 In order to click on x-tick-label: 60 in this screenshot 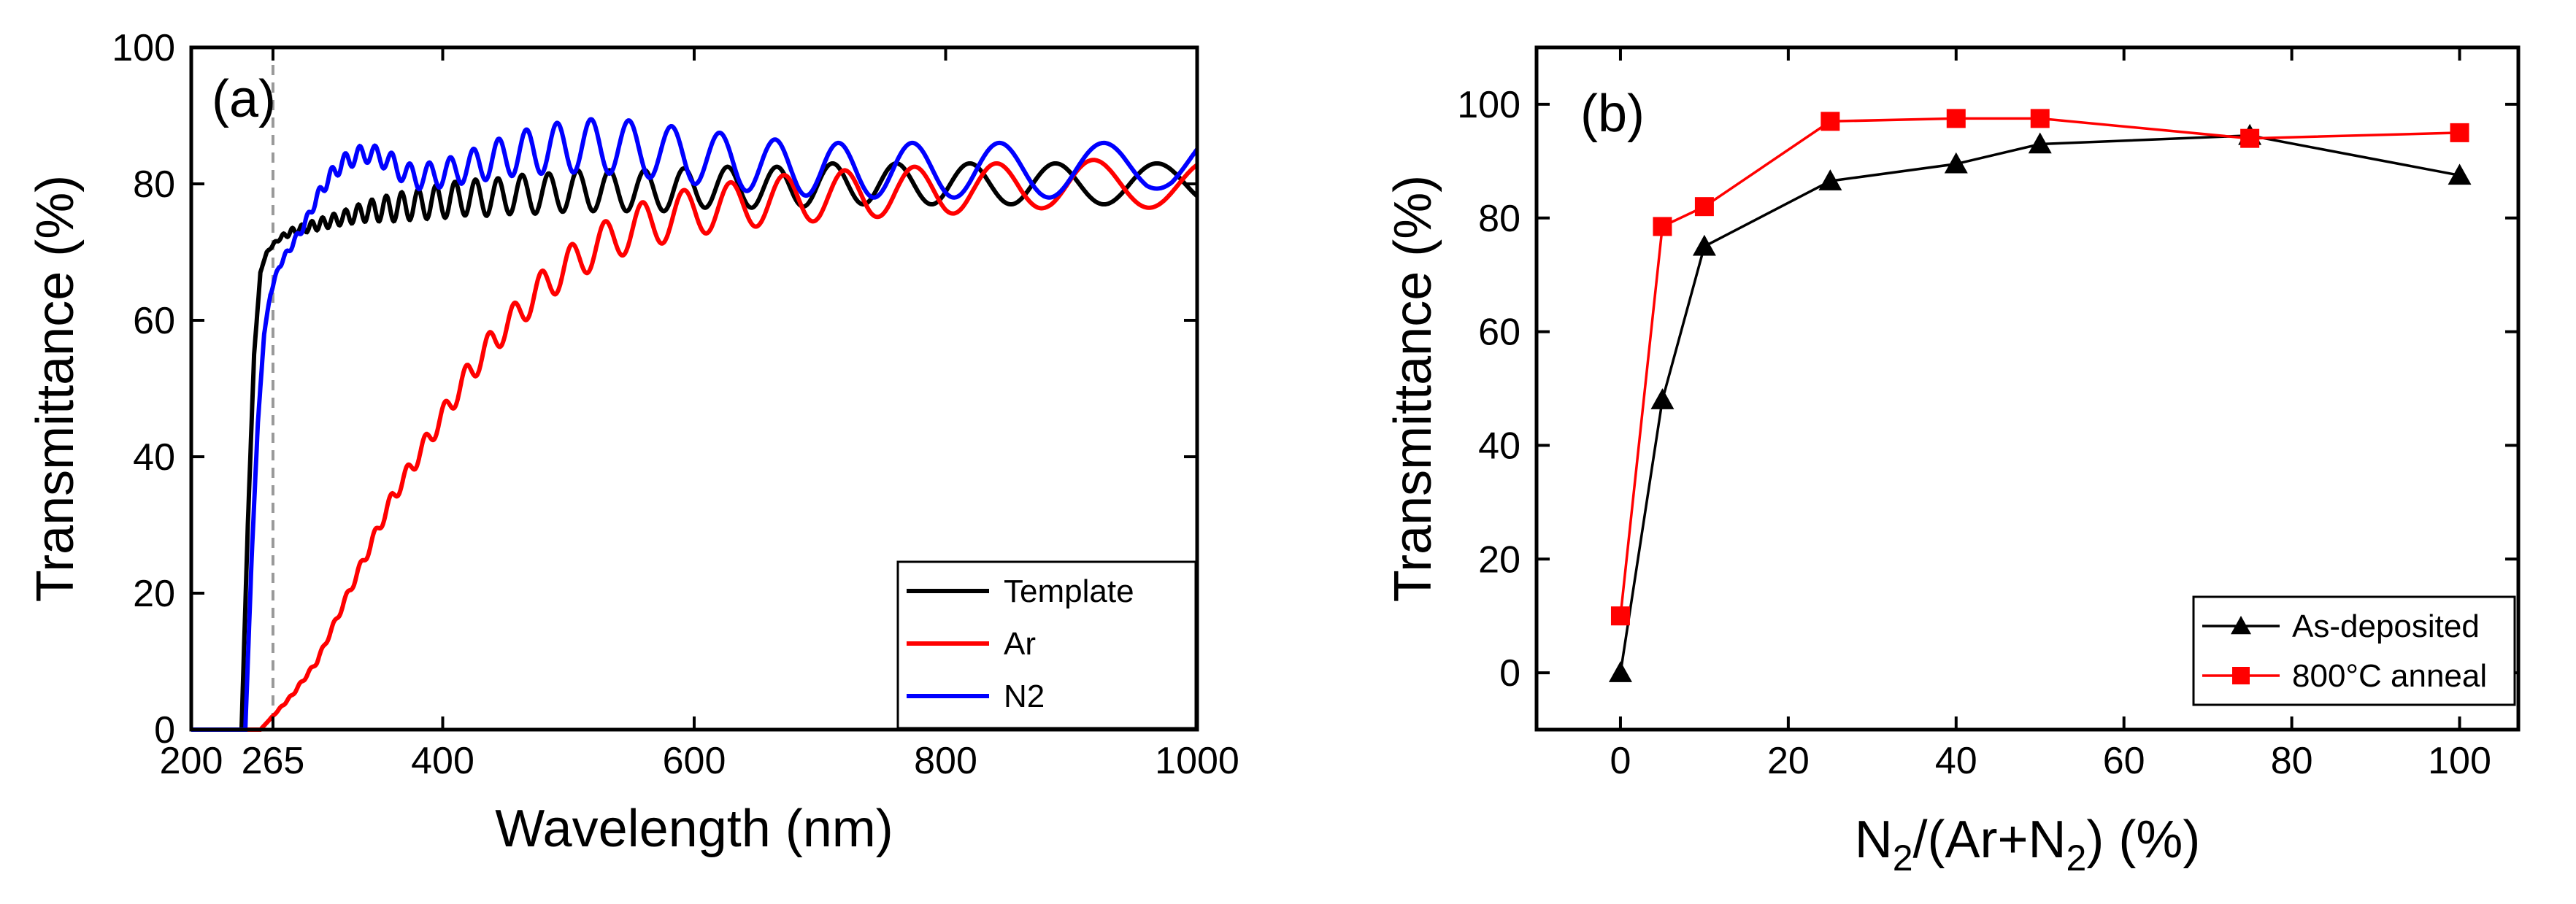, I will do `click(2124, 761)`.